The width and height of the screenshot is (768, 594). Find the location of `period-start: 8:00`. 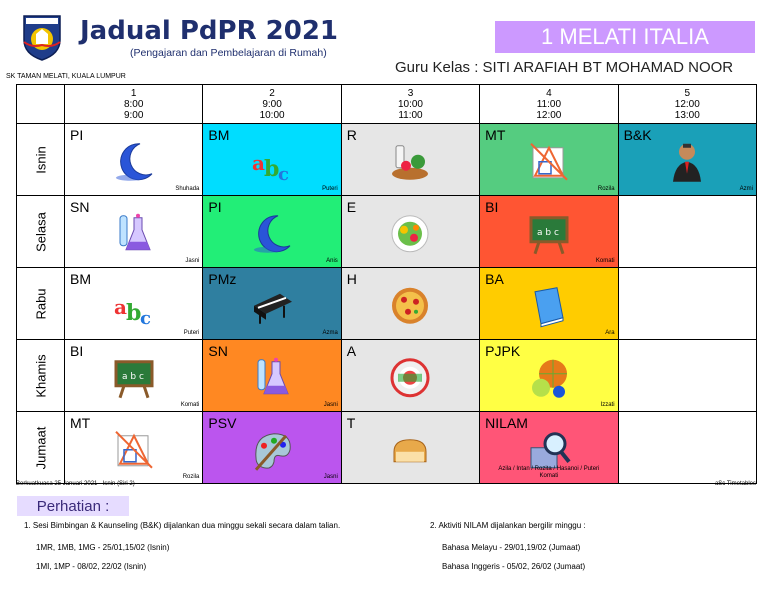

period-start: 8:00 is located at coordinates (133, 104).